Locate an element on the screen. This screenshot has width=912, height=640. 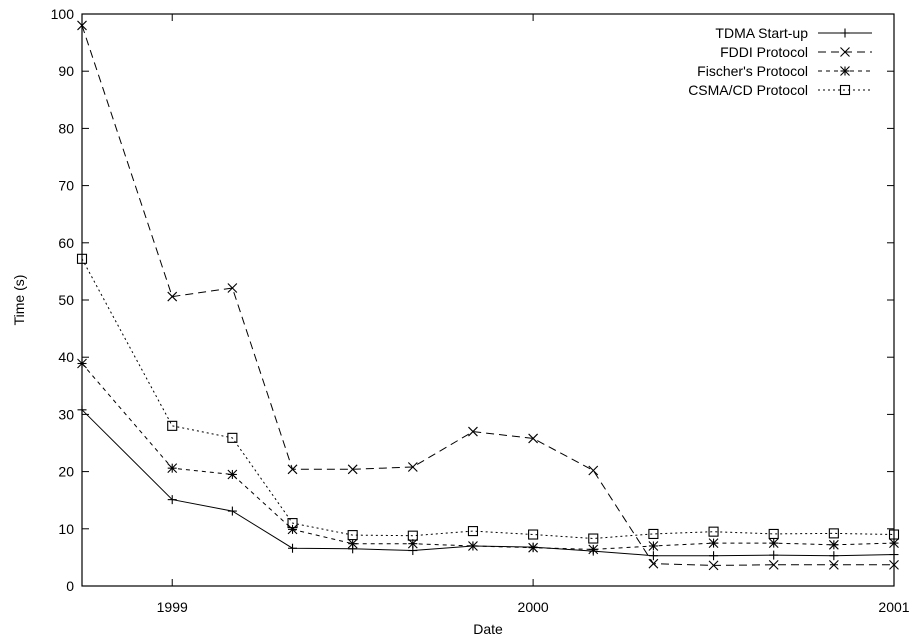
legend-item: TDMA Start-up is located at coordinates (793, 33).